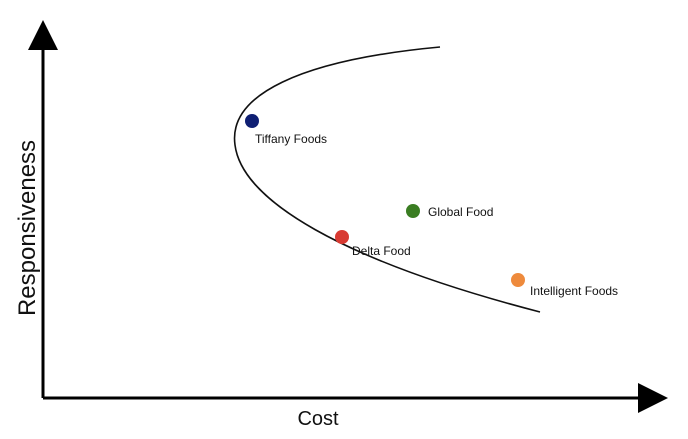  What do you see at coordinates (460, 212) in the screenshot?
I see `global-food-label: Global Food` at bounding box center [460, 212].